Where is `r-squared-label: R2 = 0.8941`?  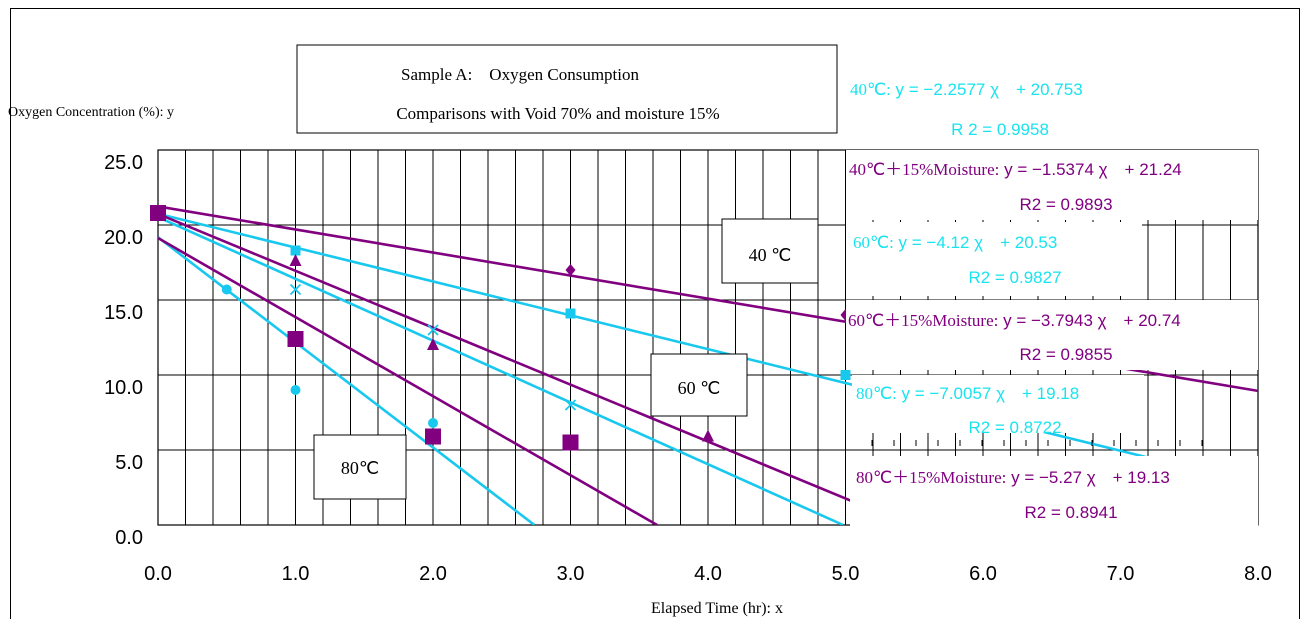
r-squared-label: R2 = 0.8941 is located at coordinates (1070, 512).